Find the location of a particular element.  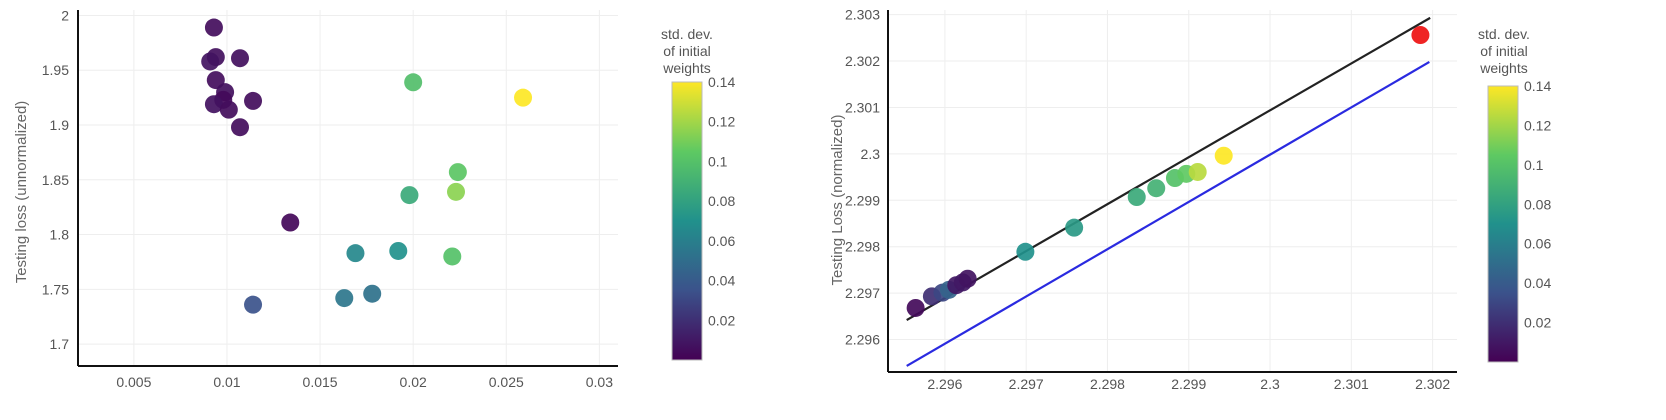

x-tick-label: 2.296 is located at coordinates (944, 384).